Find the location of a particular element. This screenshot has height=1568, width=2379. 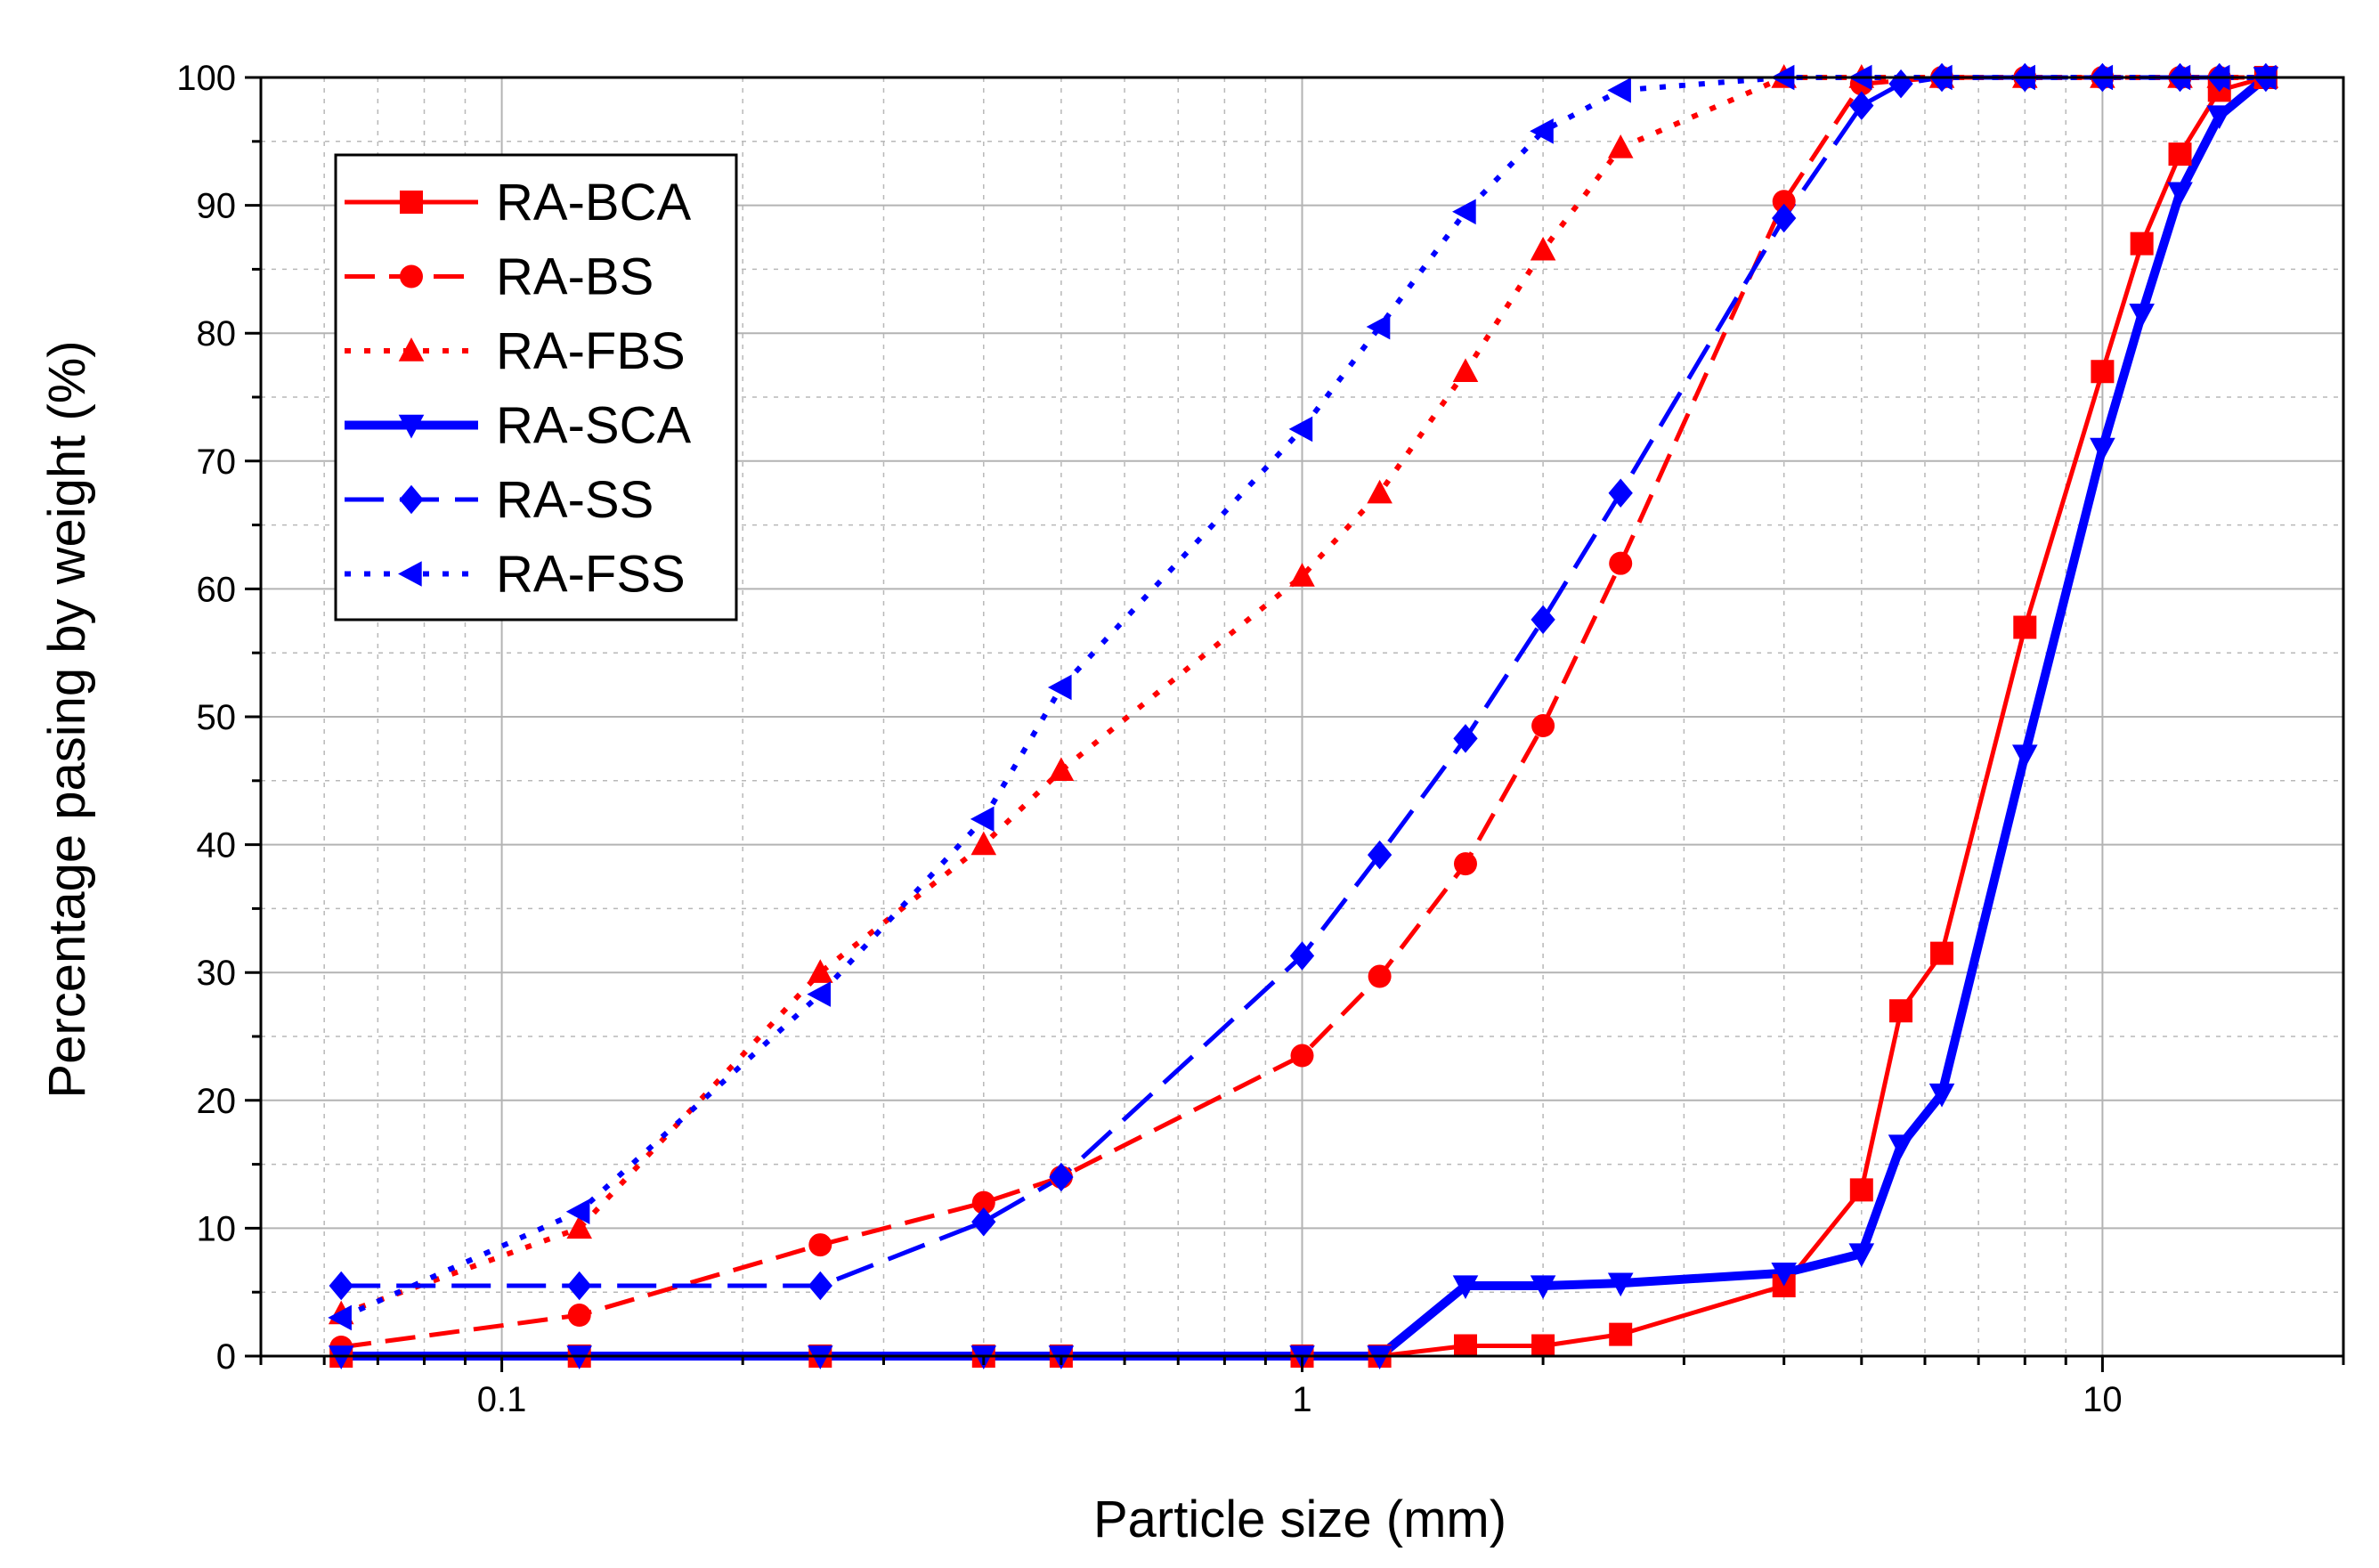

legend-marker-ra-sca is located at coordinates (411, 427).